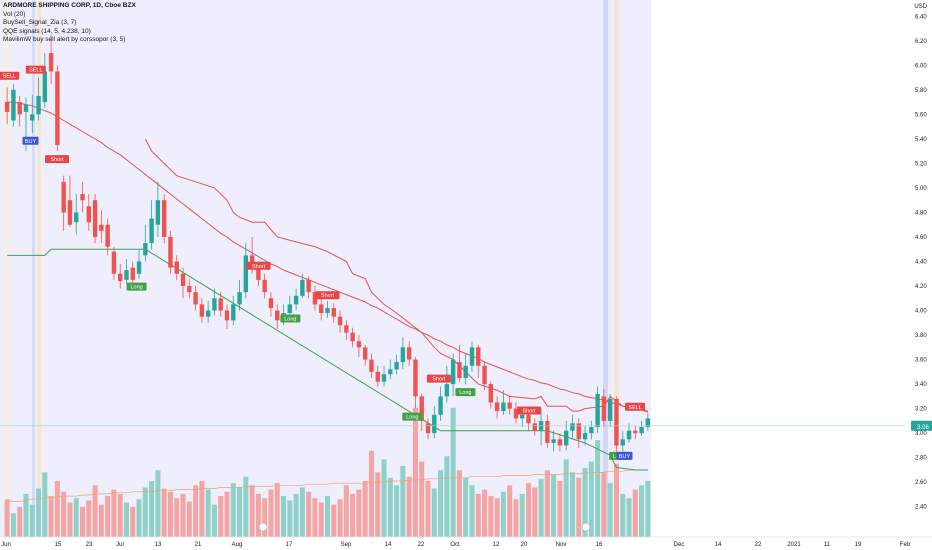  I want to click on x-tick-label: 15, so click(58, 545).